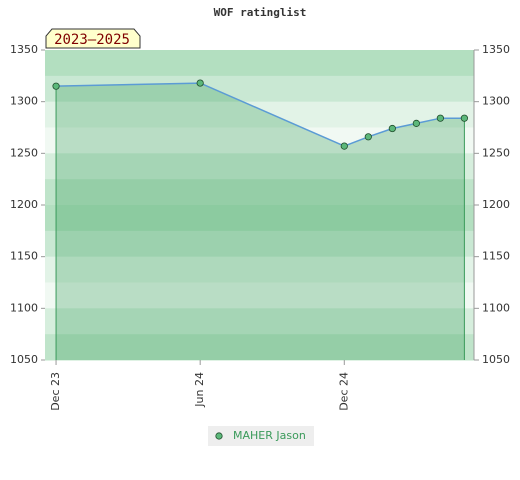 The image size is (520, 480). Describe the element at coordinates (55, 391) in the screenshot. I see `x-tick-label: Dec 23` at that location.